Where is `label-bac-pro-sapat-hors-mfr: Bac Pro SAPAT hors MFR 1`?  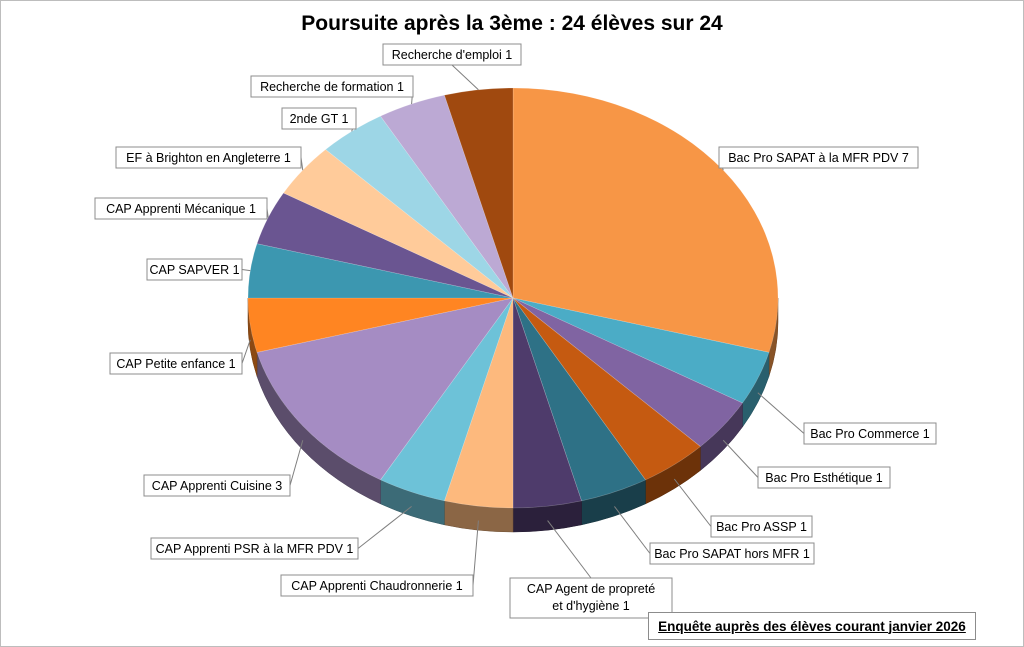
label-bac-pro-sapat-hors-mfr: Bac Pro SAPAT hors MFR 1 is located at coordinates (732, 553).